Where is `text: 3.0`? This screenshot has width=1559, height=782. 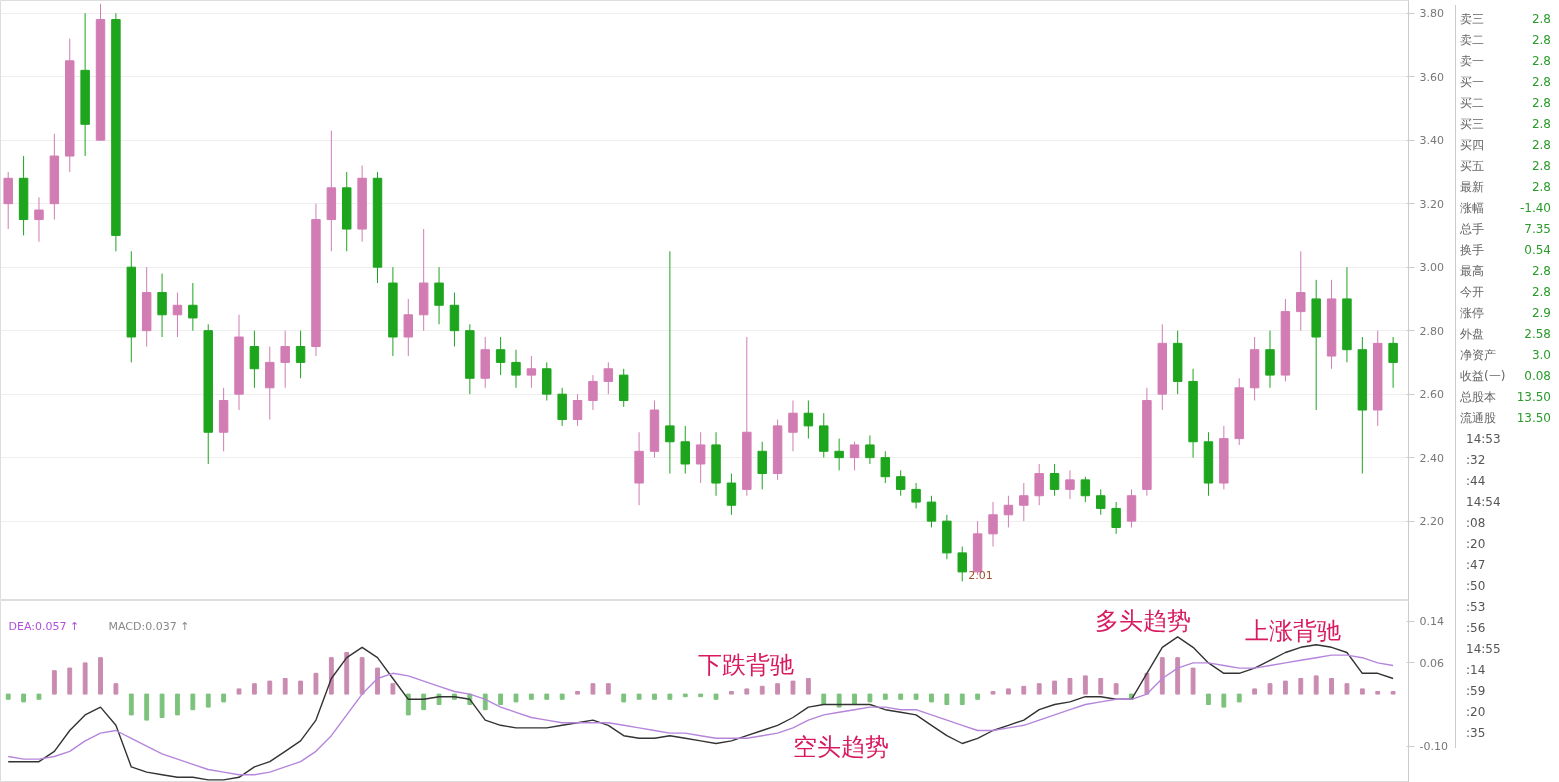
text: 3.0 is located at coordinates (1541, 355).